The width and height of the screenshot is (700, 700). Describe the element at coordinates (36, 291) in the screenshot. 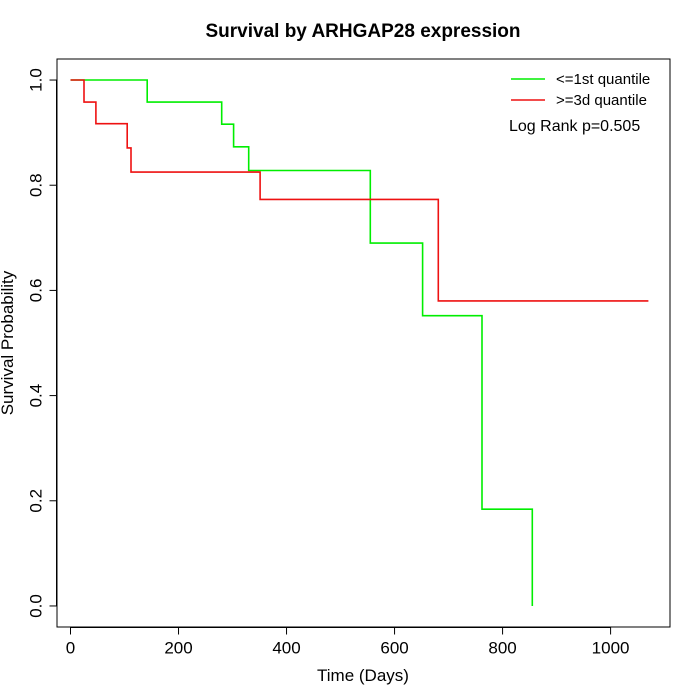

I see `y-tick-label: 0.6` at that location.